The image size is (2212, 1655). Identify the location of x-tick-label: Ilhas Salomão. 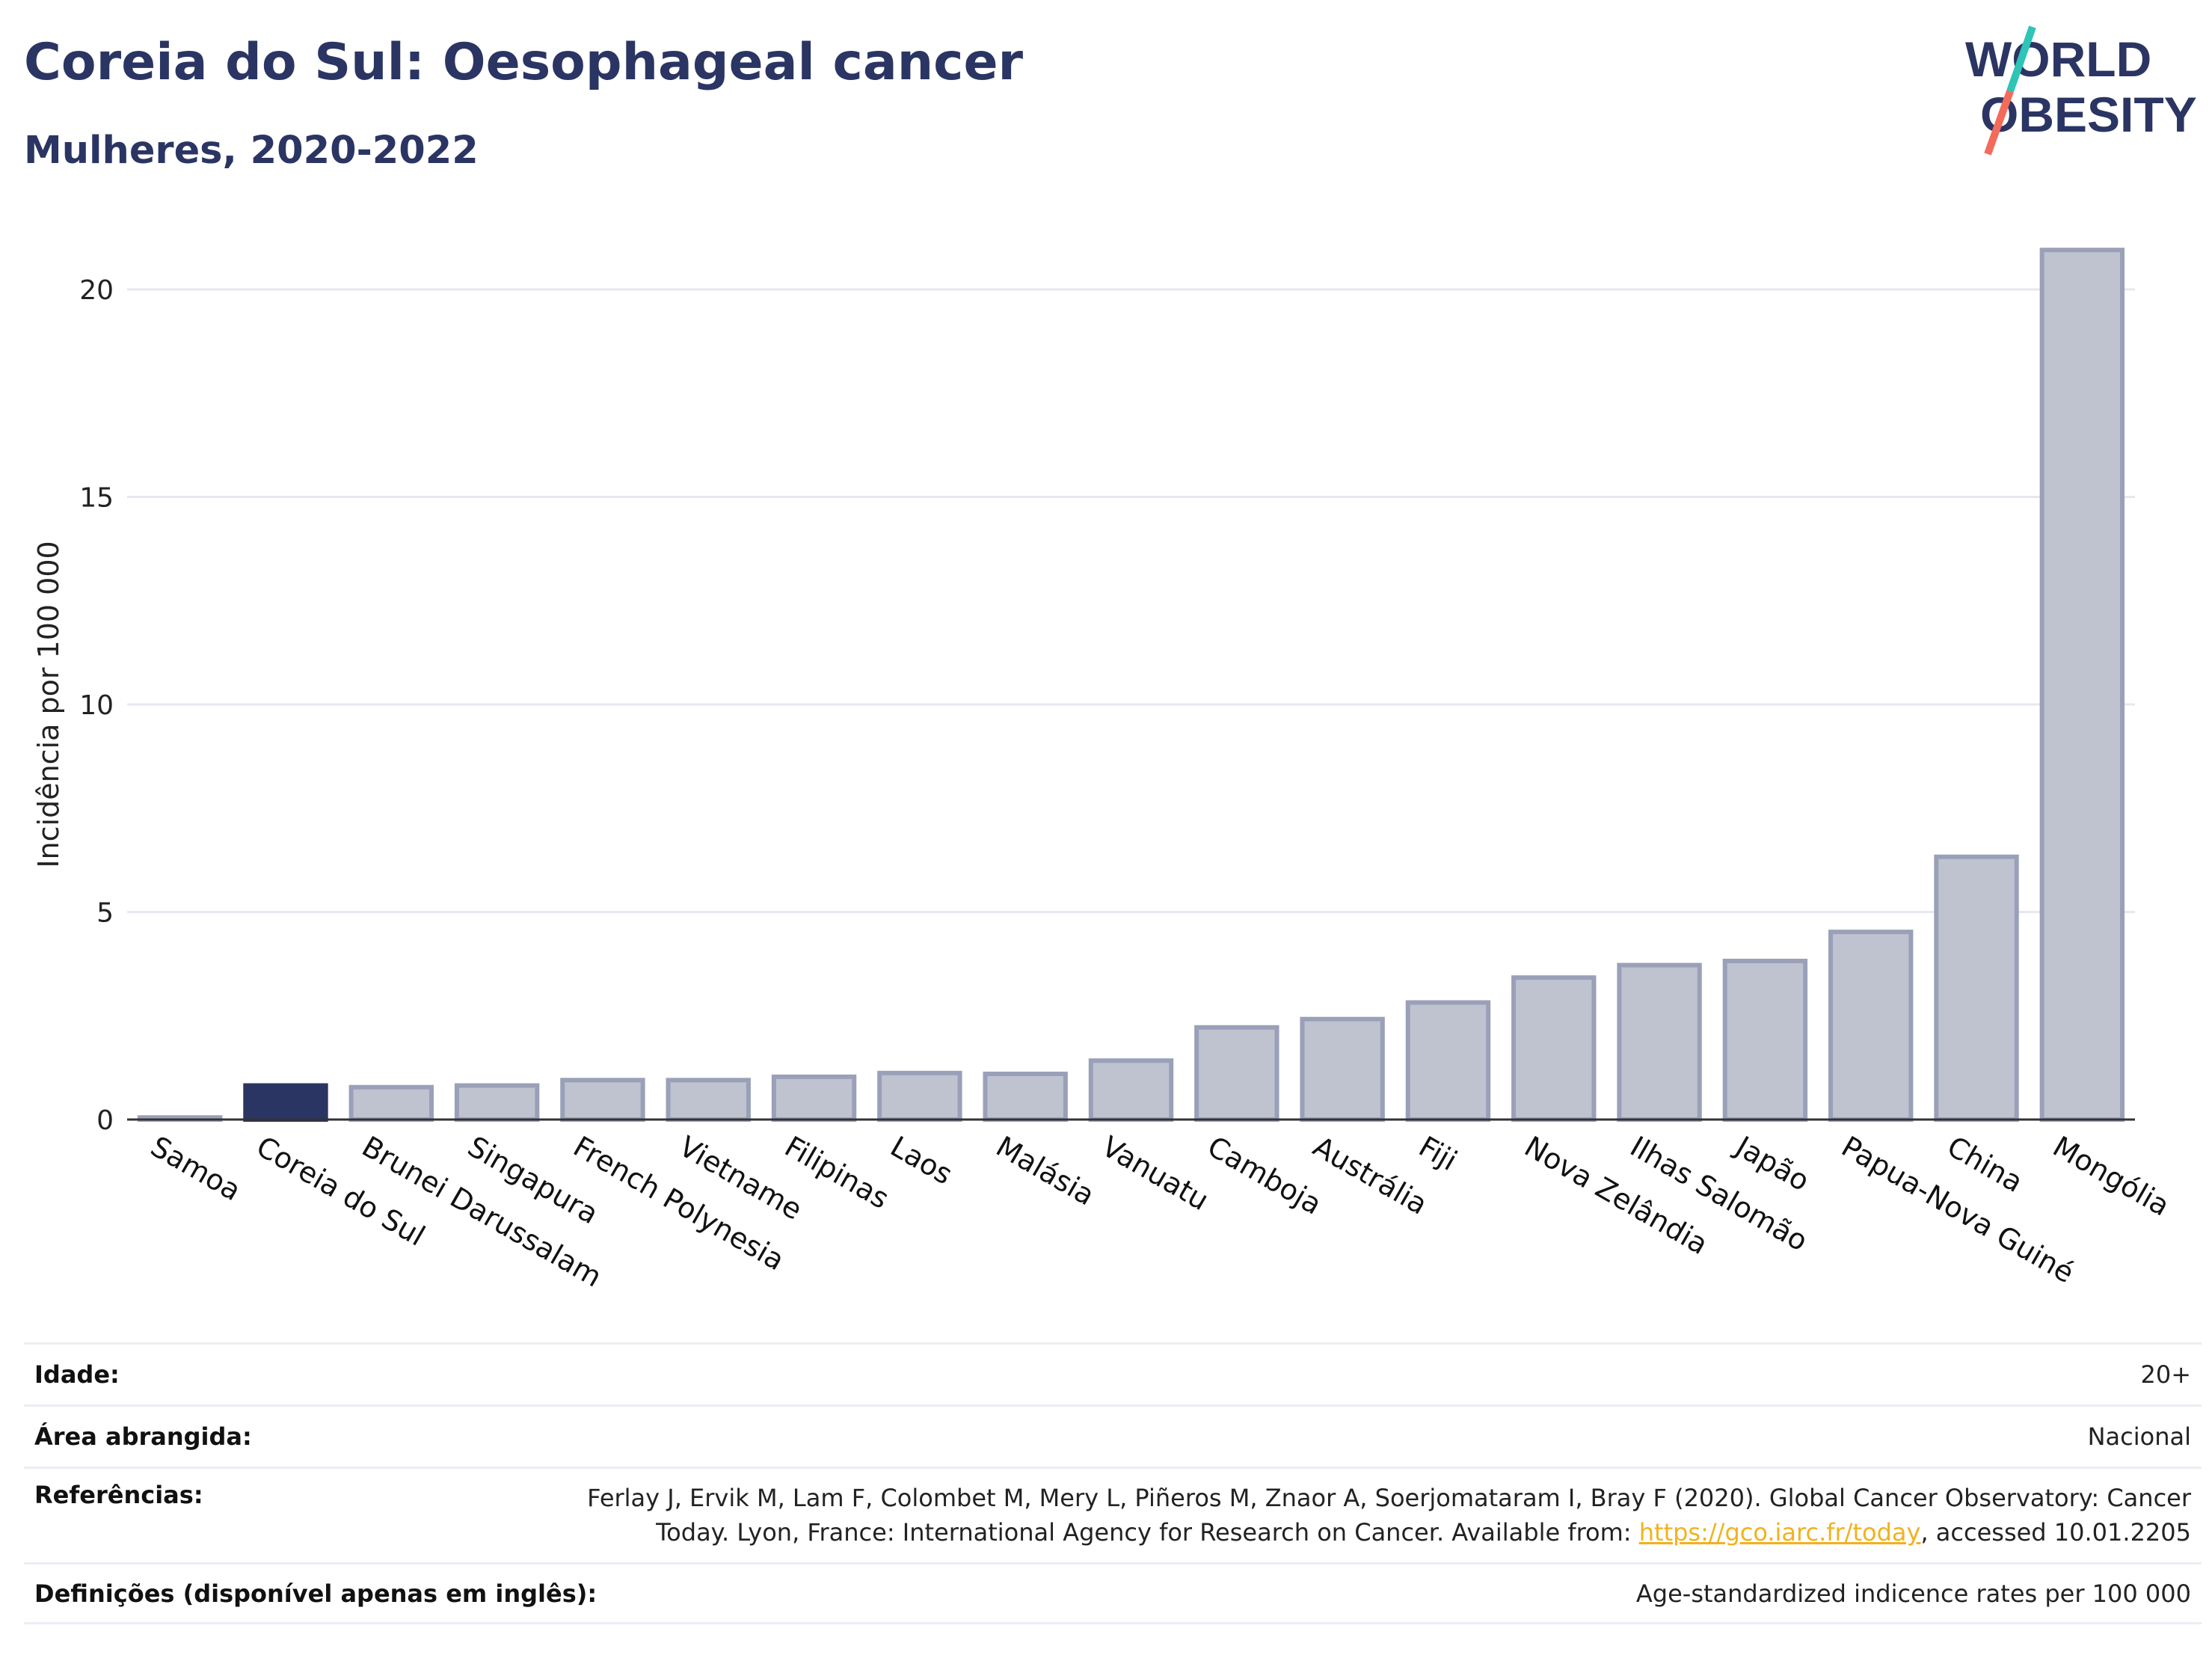
(1719, 1194).